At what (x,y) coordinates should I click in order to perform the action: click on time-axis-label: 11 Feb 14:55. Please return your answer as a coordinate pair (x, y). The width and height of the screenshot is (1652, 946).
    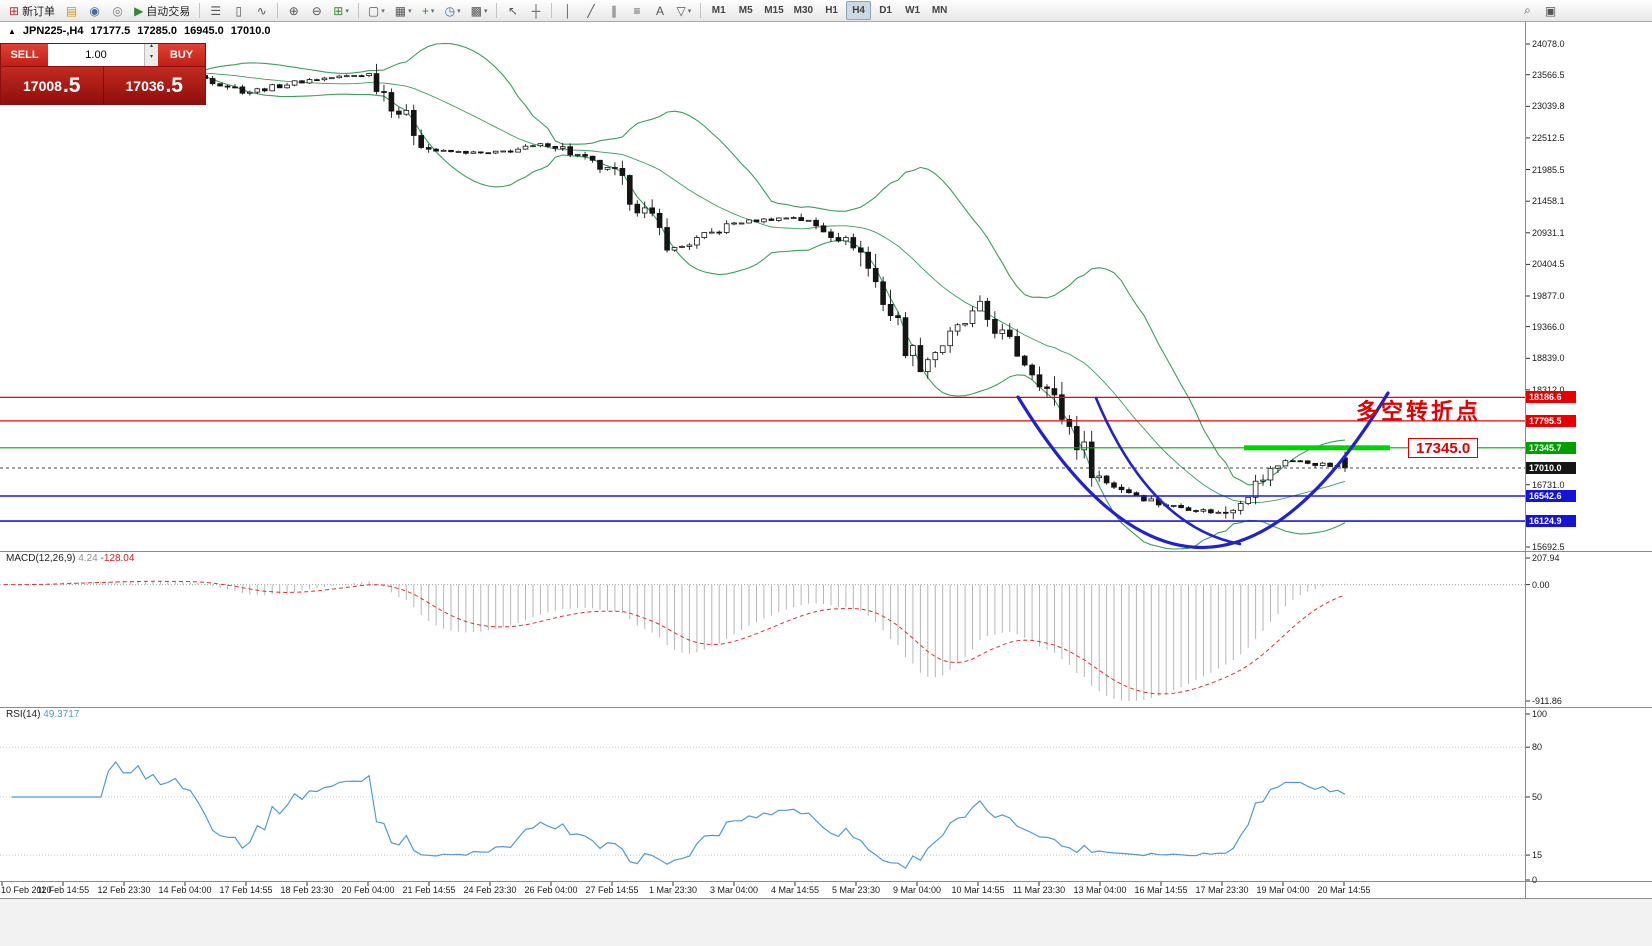
    Looking at the image, I should click on (63, 890).